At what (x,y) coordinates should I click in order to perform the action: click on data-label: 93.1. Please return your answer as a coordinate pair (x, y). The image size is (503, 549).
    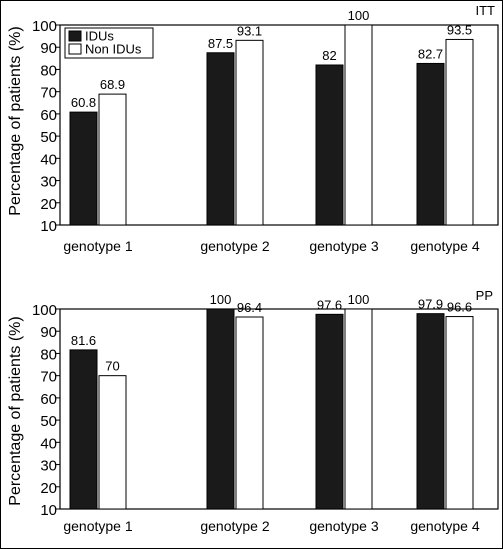
    Looking at the image, I should click on (249, 30).